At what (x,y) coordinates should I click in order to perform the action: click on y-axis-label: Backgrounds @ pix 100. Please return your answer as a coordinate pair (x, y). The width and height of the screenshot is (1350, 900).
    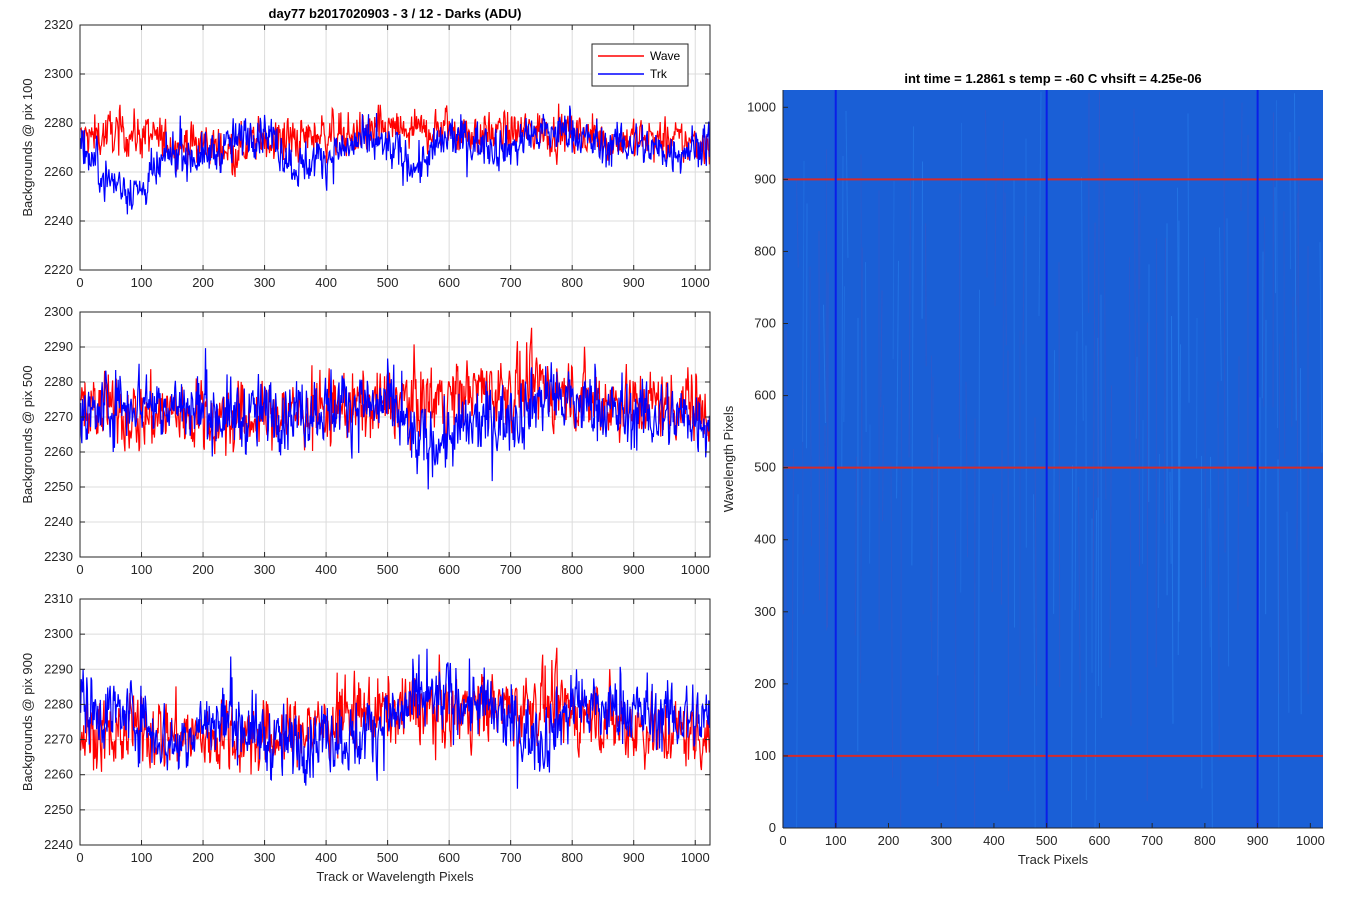
    Looking at the image, I should click on (27, 147).